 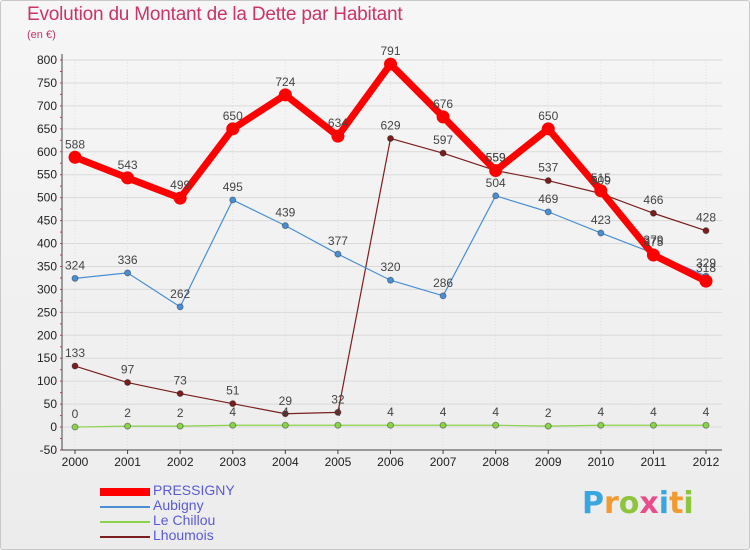 What do you see at coordinates (47, 221) in the screenshot?
I see `y-tick-label: 450` at bounding box center [47, 221].